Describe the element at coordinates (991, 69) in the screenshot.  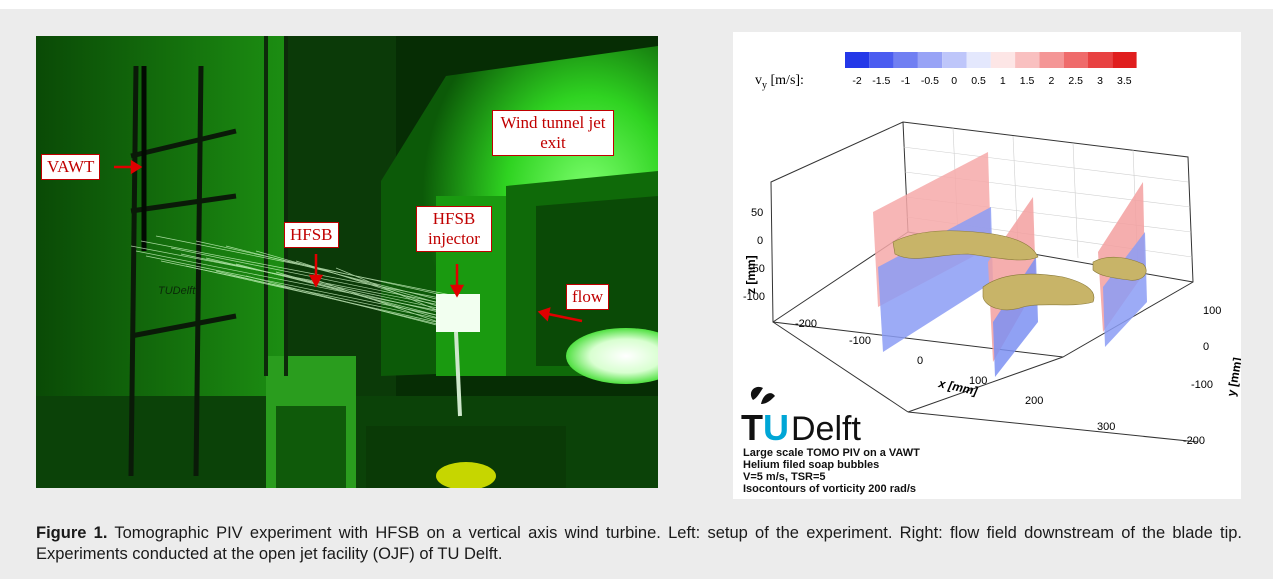
I see `colorbar: -2 -1.5 -1 -0.5 0 0.5 1 1.5 2 2.5 3 3.5` at that location.